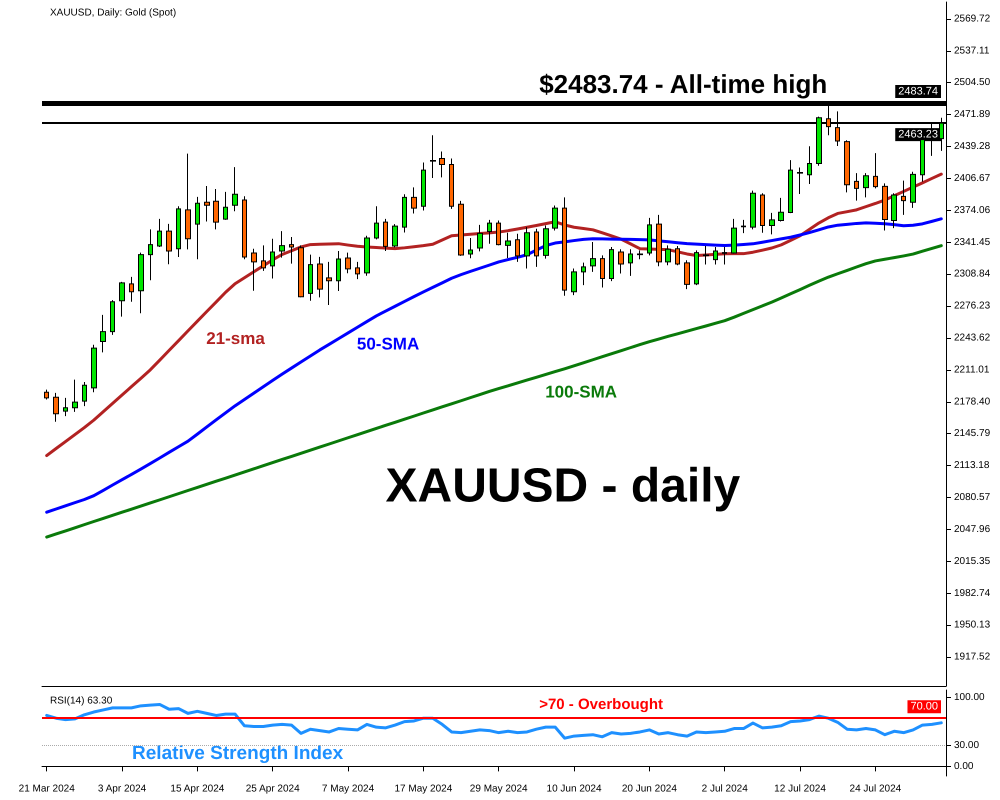 This screenshot has width=1000, height=800. What do you see at coordinates (499, 789) in the screenshot?
I see `x-tick-label: 29 May 2024` at bounding box center [499, 789].